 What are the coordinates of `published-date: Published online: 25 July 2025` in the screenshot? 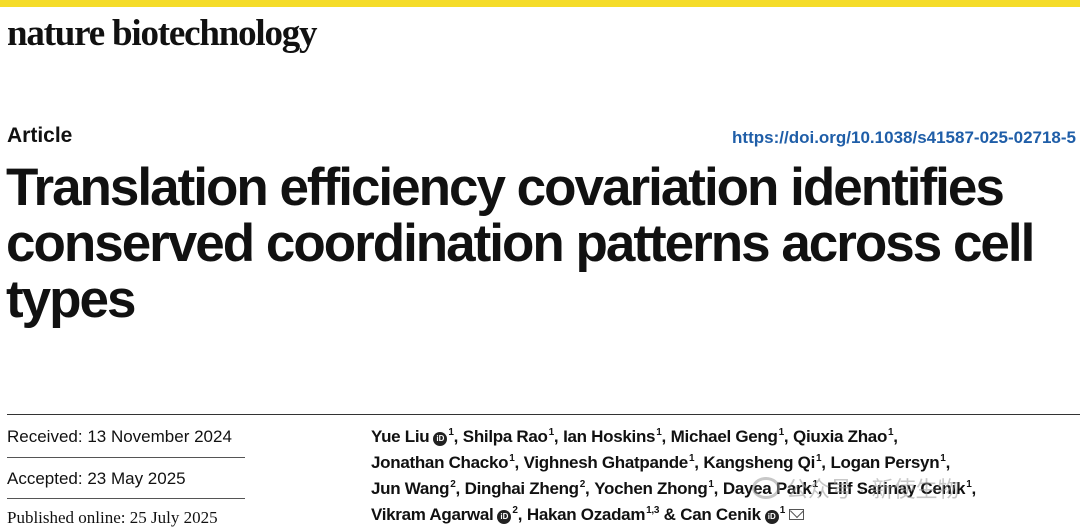 It's located at (112, 517).